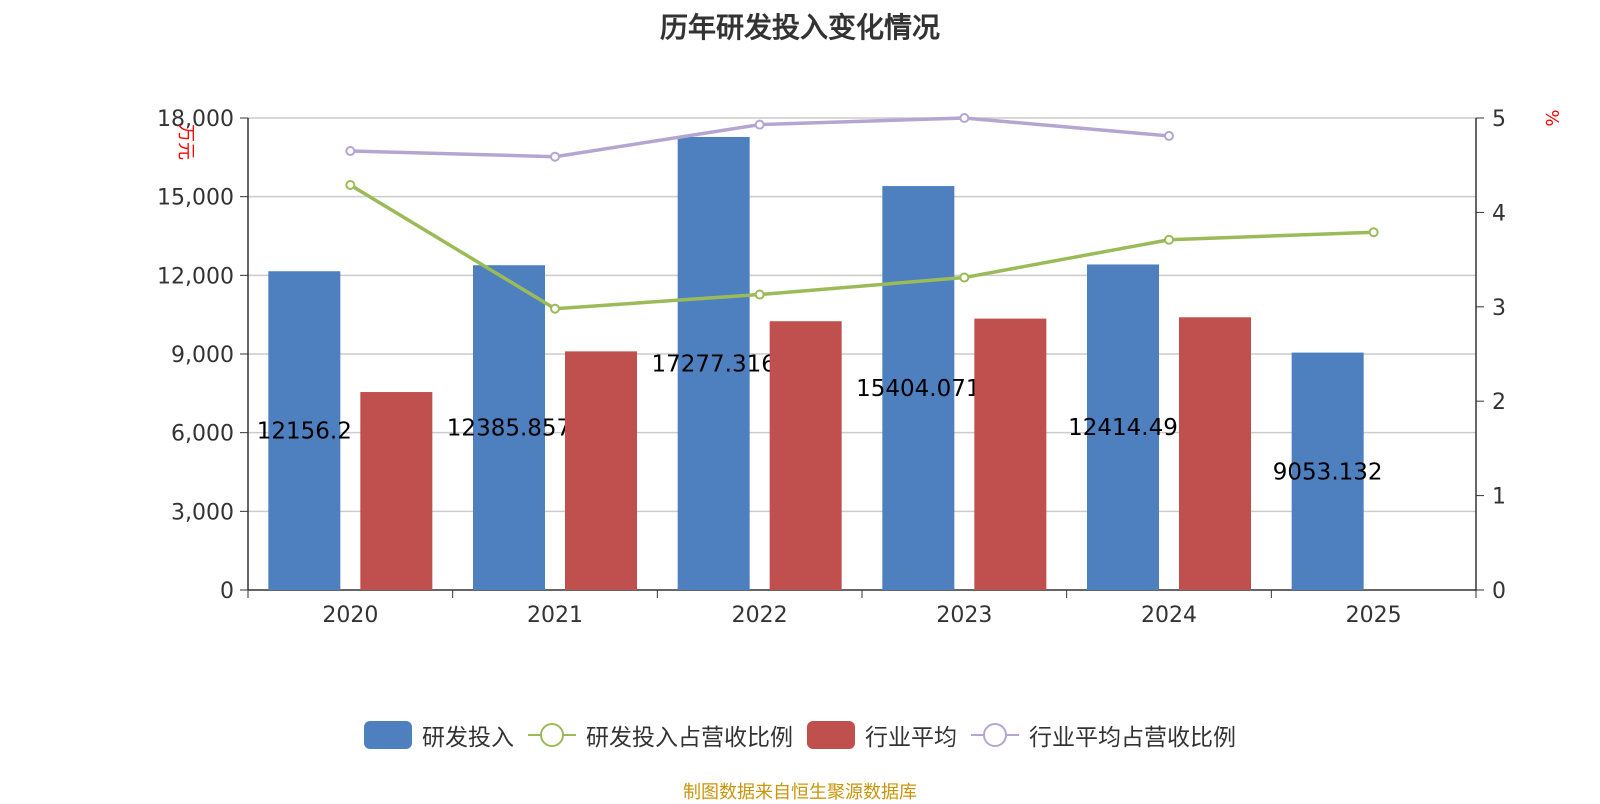 This screenshot has width=1600, height=804. Describe the element at coordinates (1499, 591) in the screenshot. I see `right-axis-tick-label: 0` at that location.